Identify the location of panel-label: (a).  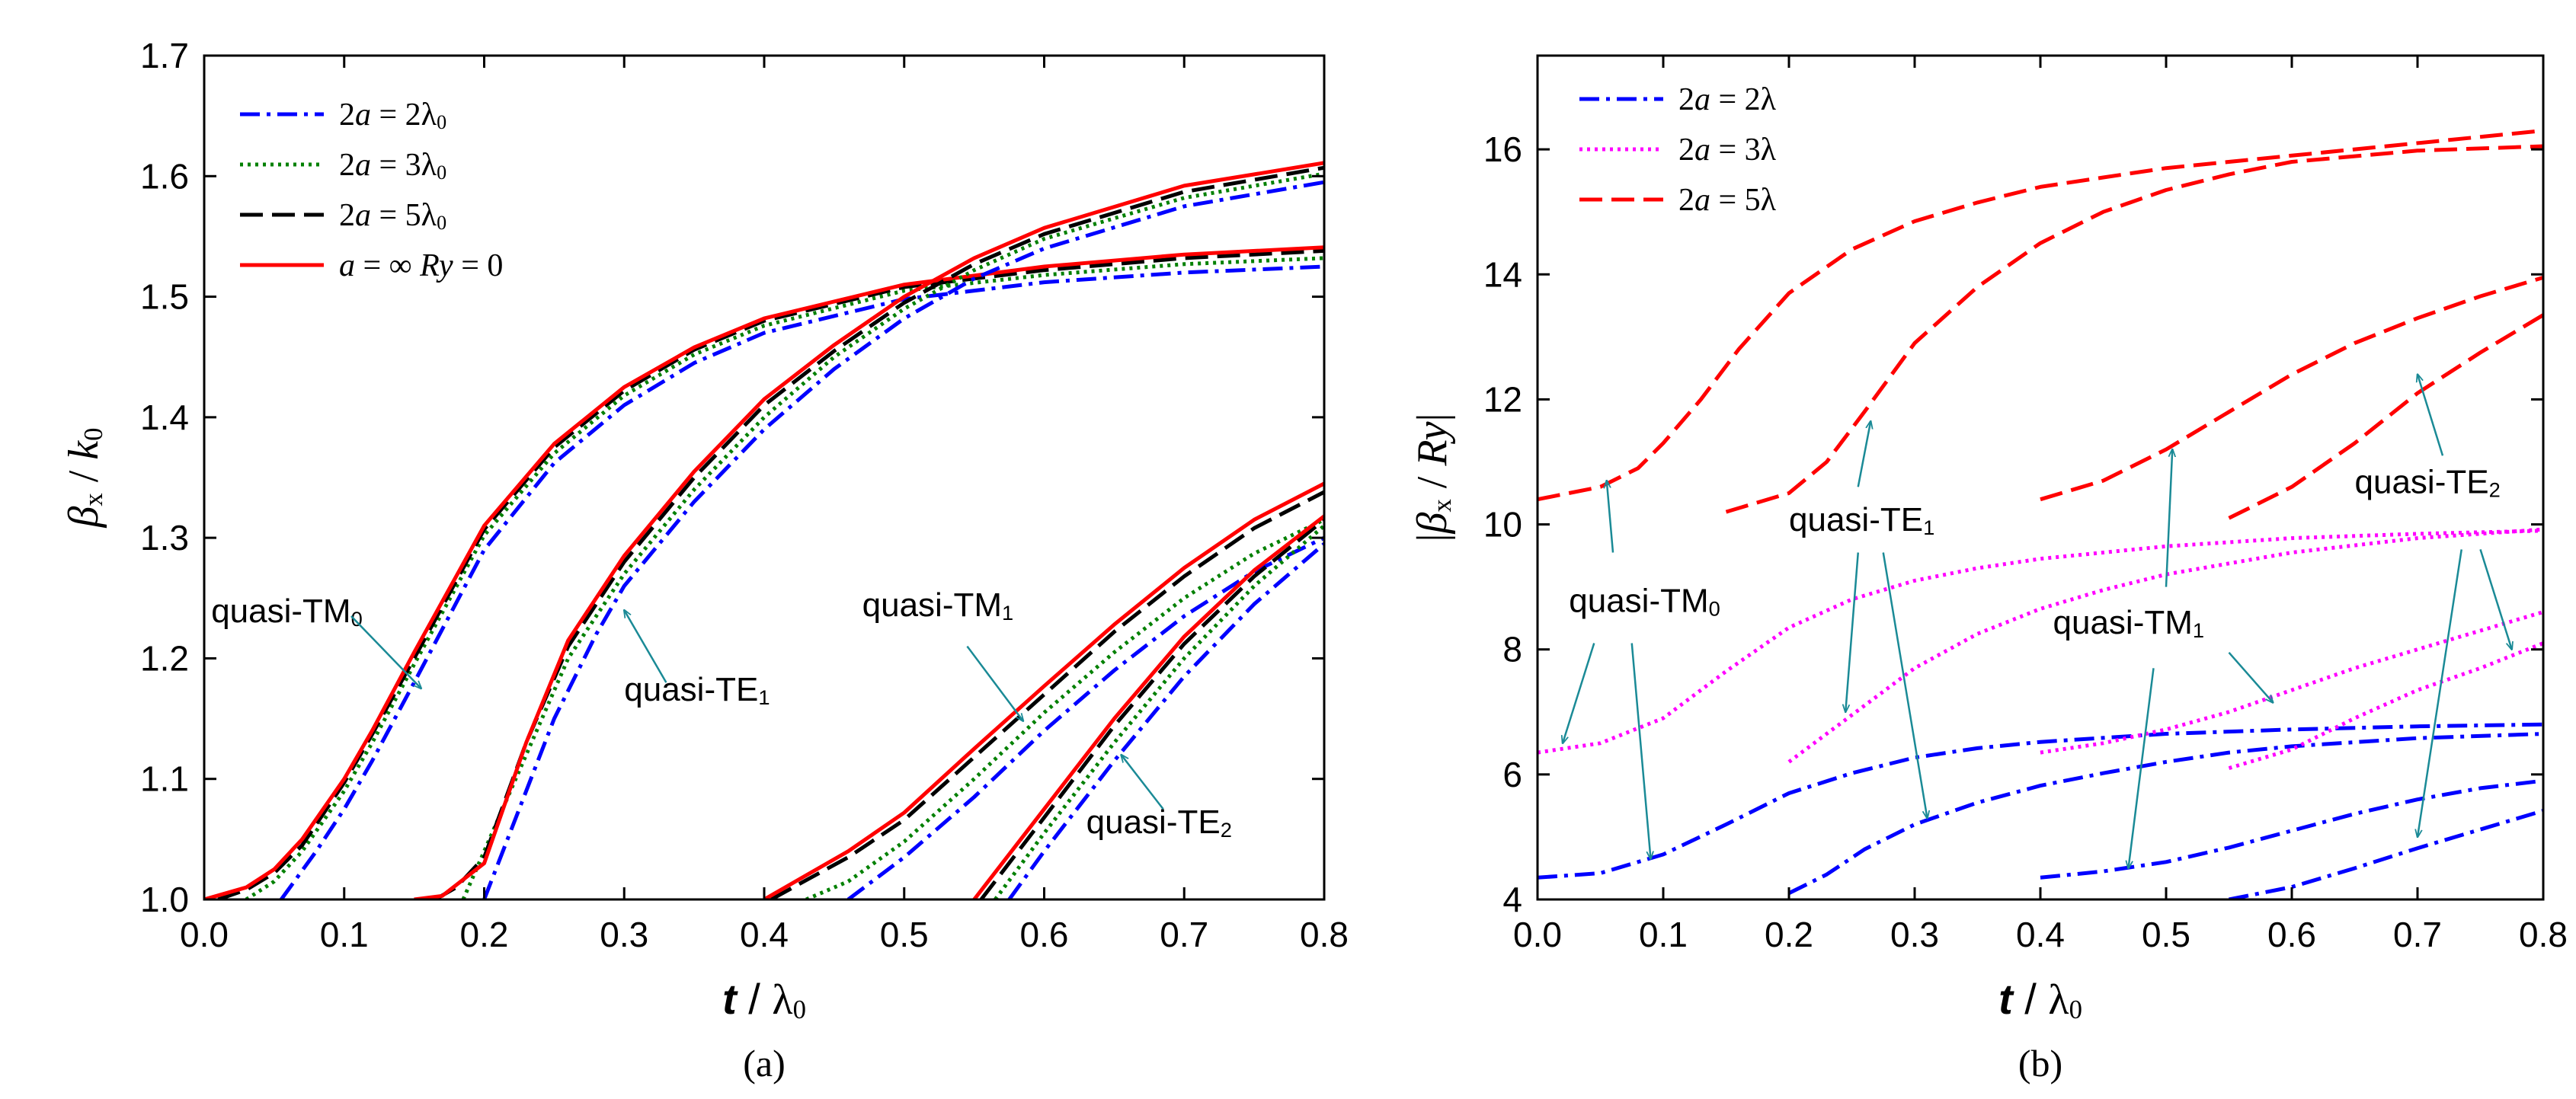
(764, 1063).